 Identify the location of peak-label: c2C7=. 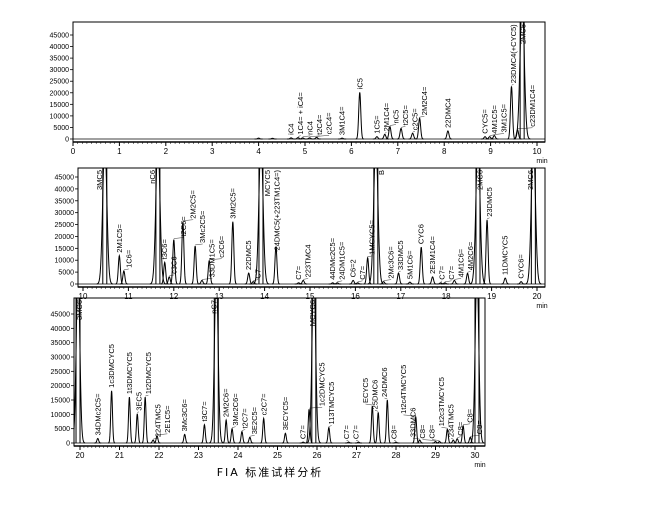
(264, 404).